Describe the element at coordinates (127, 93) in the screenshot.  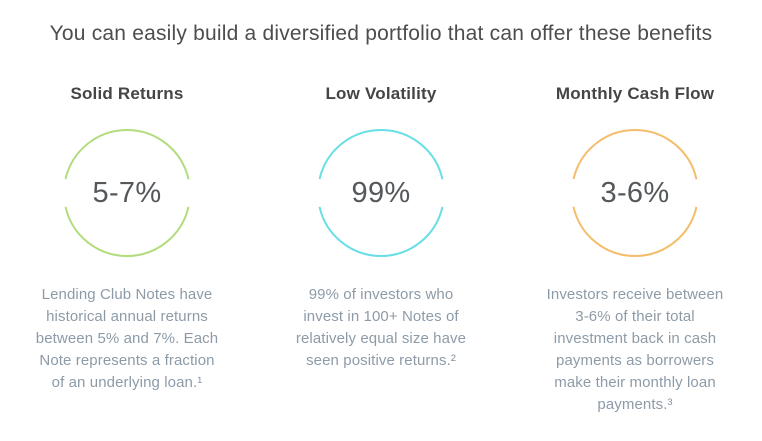
I see `benefit-heading-solid-returns: Solid Returns` at that location.